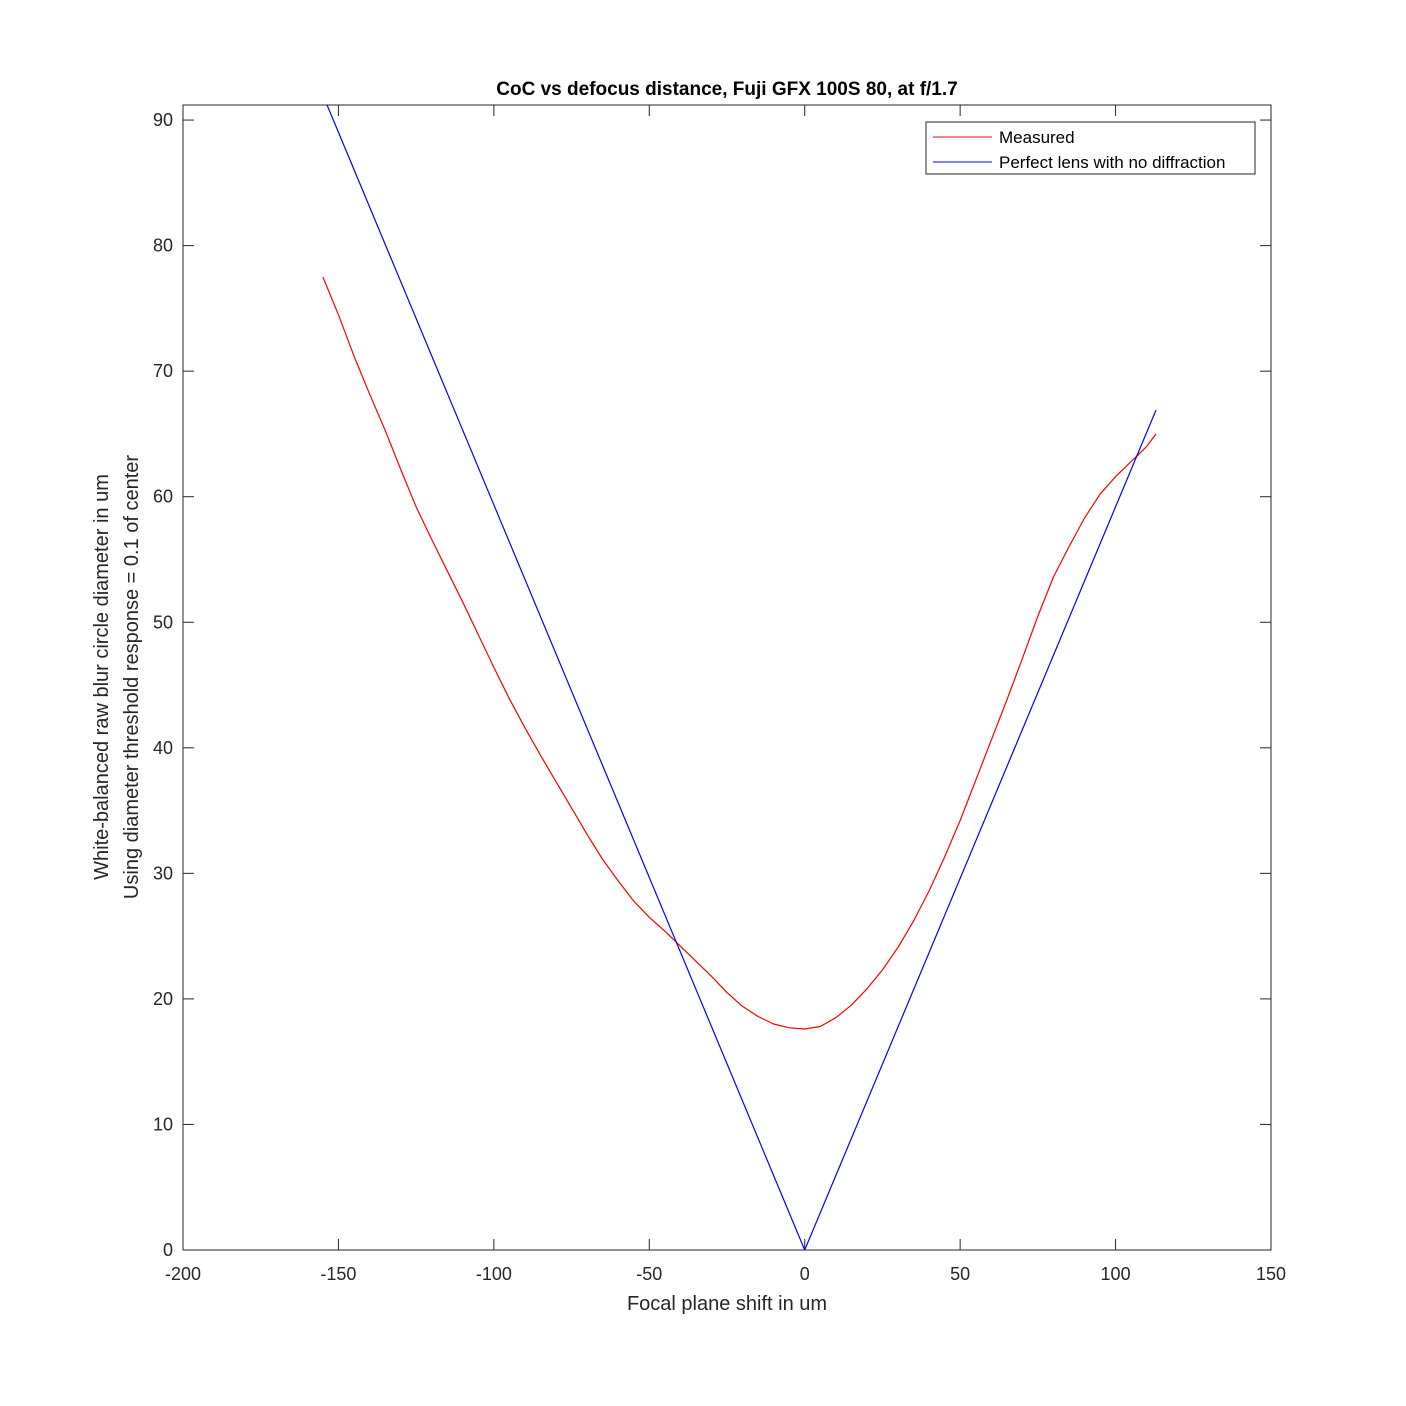 This screenshot has height=1406, width=1406. What do you see at coordinates (168, 1250) in the screenshot?
I see `y-tick-label: 0` at bounding box center [168, 1250].